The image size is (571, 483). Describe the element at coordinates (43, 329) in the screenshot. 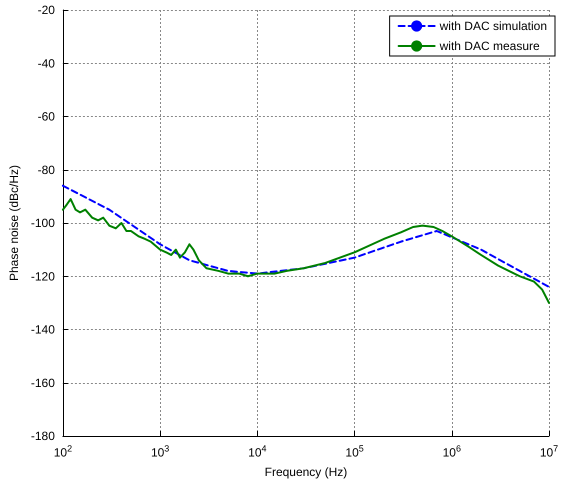

I see `y-tick-label: -140` at that location.